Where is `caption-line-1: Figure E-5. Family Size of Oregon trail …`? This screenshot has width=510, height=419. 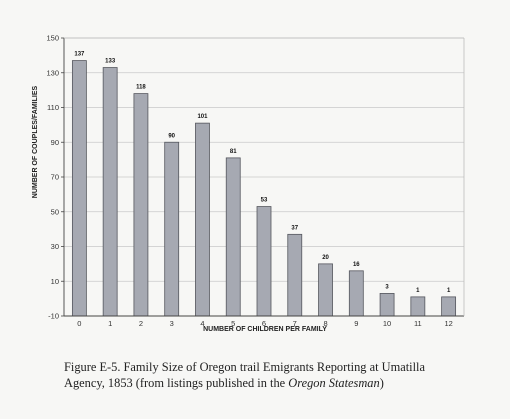 caption-line-1: Figure E-5. Family Size of Oregon trail … is located at coordinates (244, 367).